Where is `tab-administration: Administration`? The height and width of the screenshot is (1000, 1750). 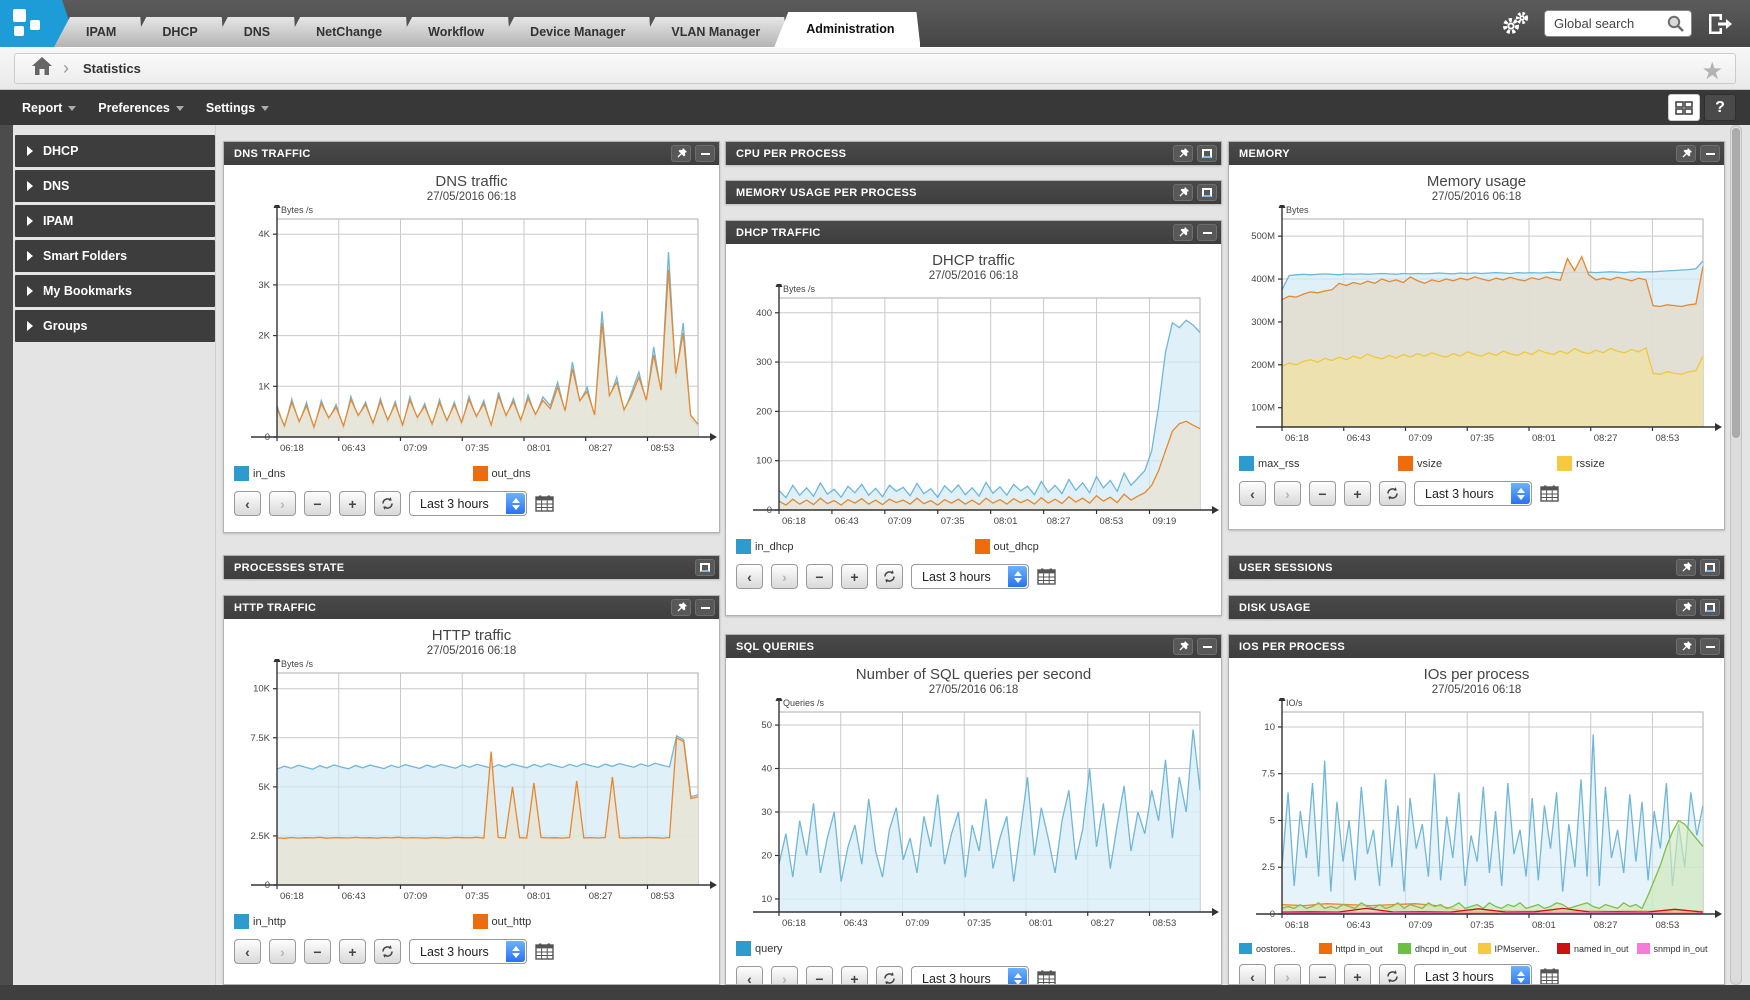 tab-administration: Administration is located at coordinates (847, 29).